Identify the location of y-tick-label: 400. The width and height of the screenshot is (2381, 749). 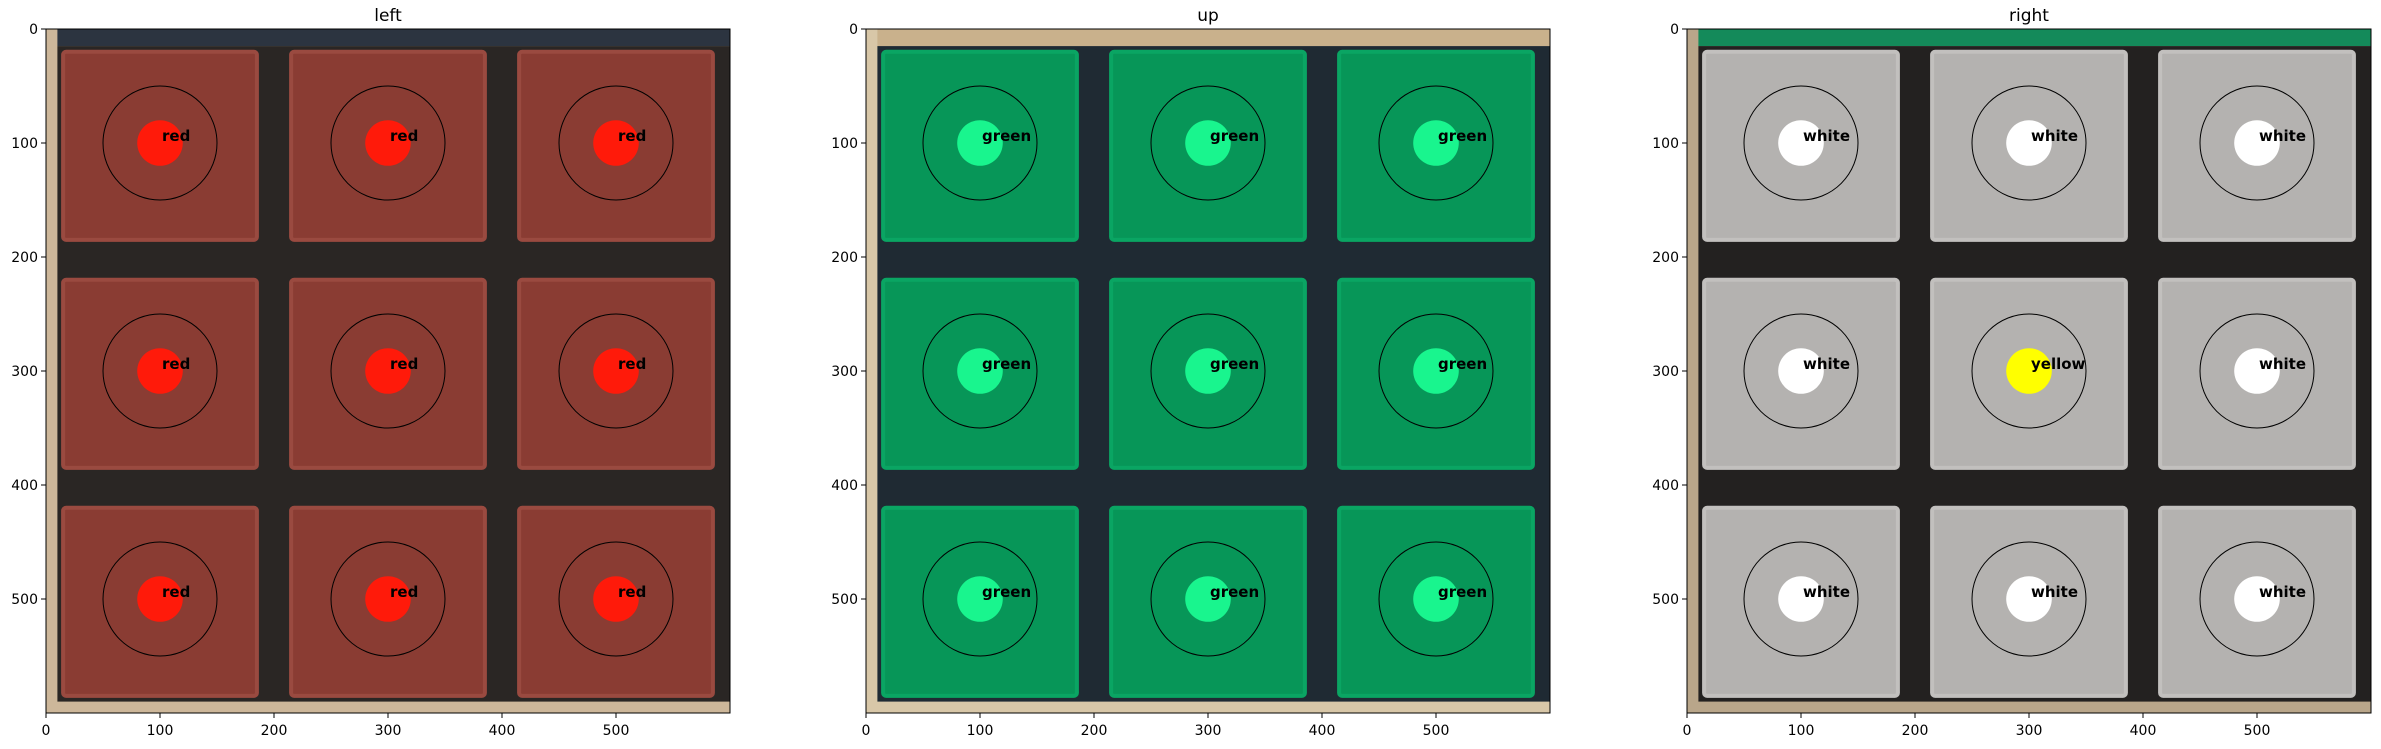
(24, 486).